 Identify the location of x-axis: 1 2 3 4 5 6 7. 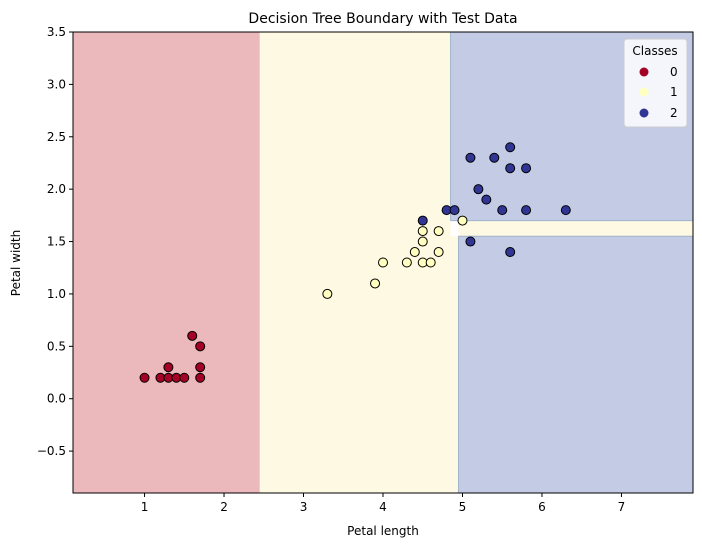
(383, 503).